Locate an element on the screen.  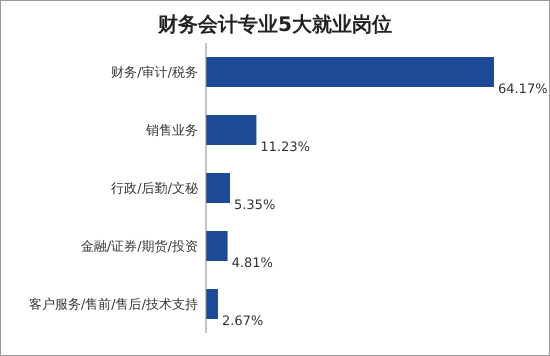
y-tick-label: 财务/审计/税务 is located at coordinates (154, 72).